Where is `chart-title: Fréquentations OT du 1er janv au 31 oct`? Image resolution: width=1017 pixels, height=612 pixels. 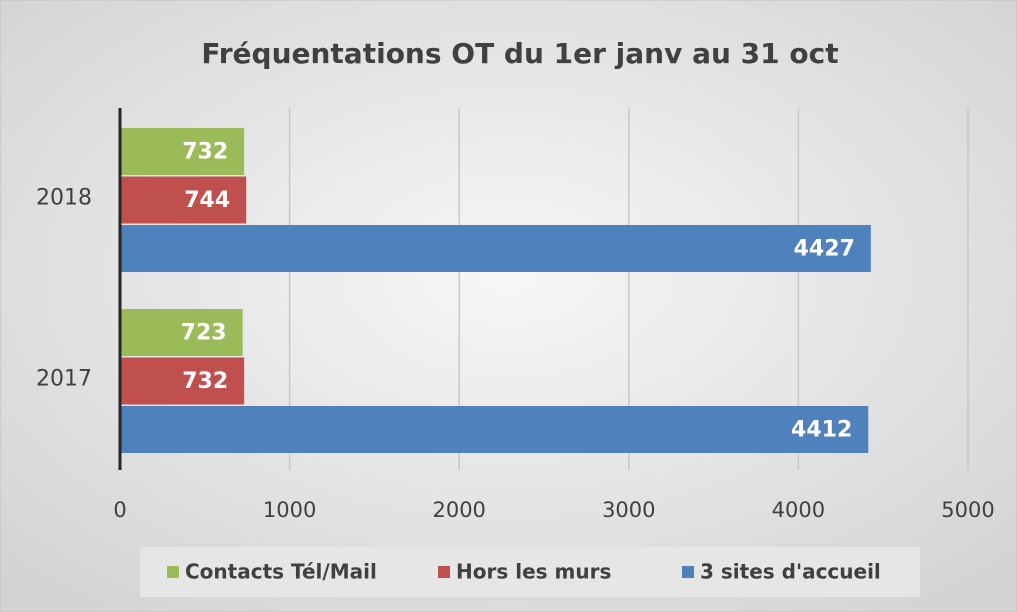 chart-title: Fréquentations OT du 1er janv au 31 oct is located at coordinates (519, 53).